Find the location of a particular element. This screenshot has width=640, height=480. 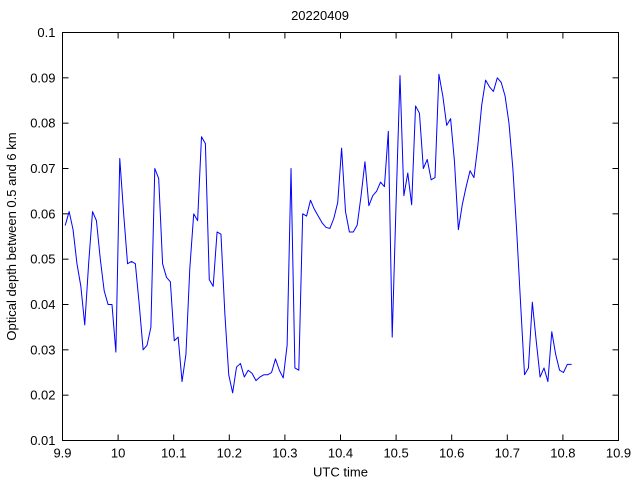

y-tick-label: 0.01 is located at coordinates (42, 440).